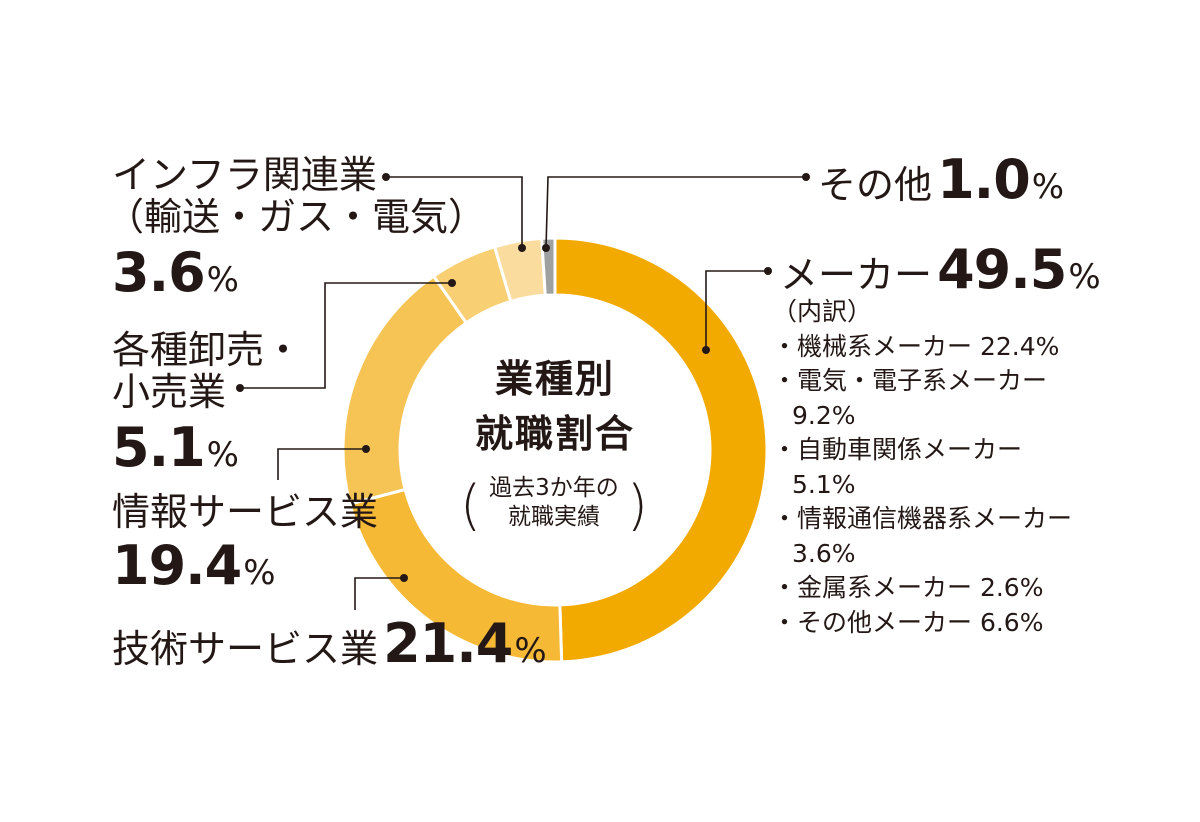 The height and width of the screenshot is (822, 1200). I want to click on leader-line-other, so click(675, 212).